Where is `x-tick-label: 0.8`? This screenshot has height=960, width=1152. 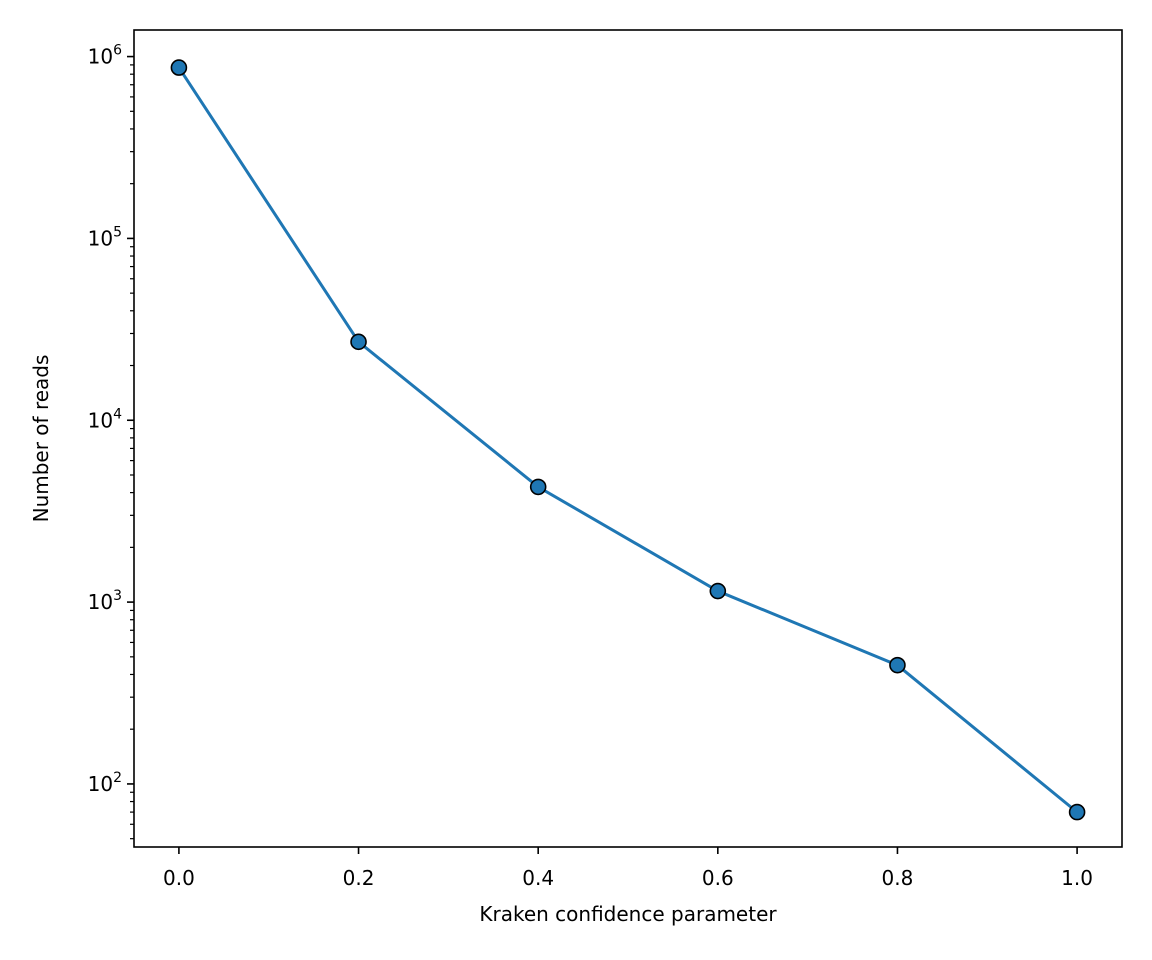
x-tick-label: 0.8 is located at coordinates (898, 878).